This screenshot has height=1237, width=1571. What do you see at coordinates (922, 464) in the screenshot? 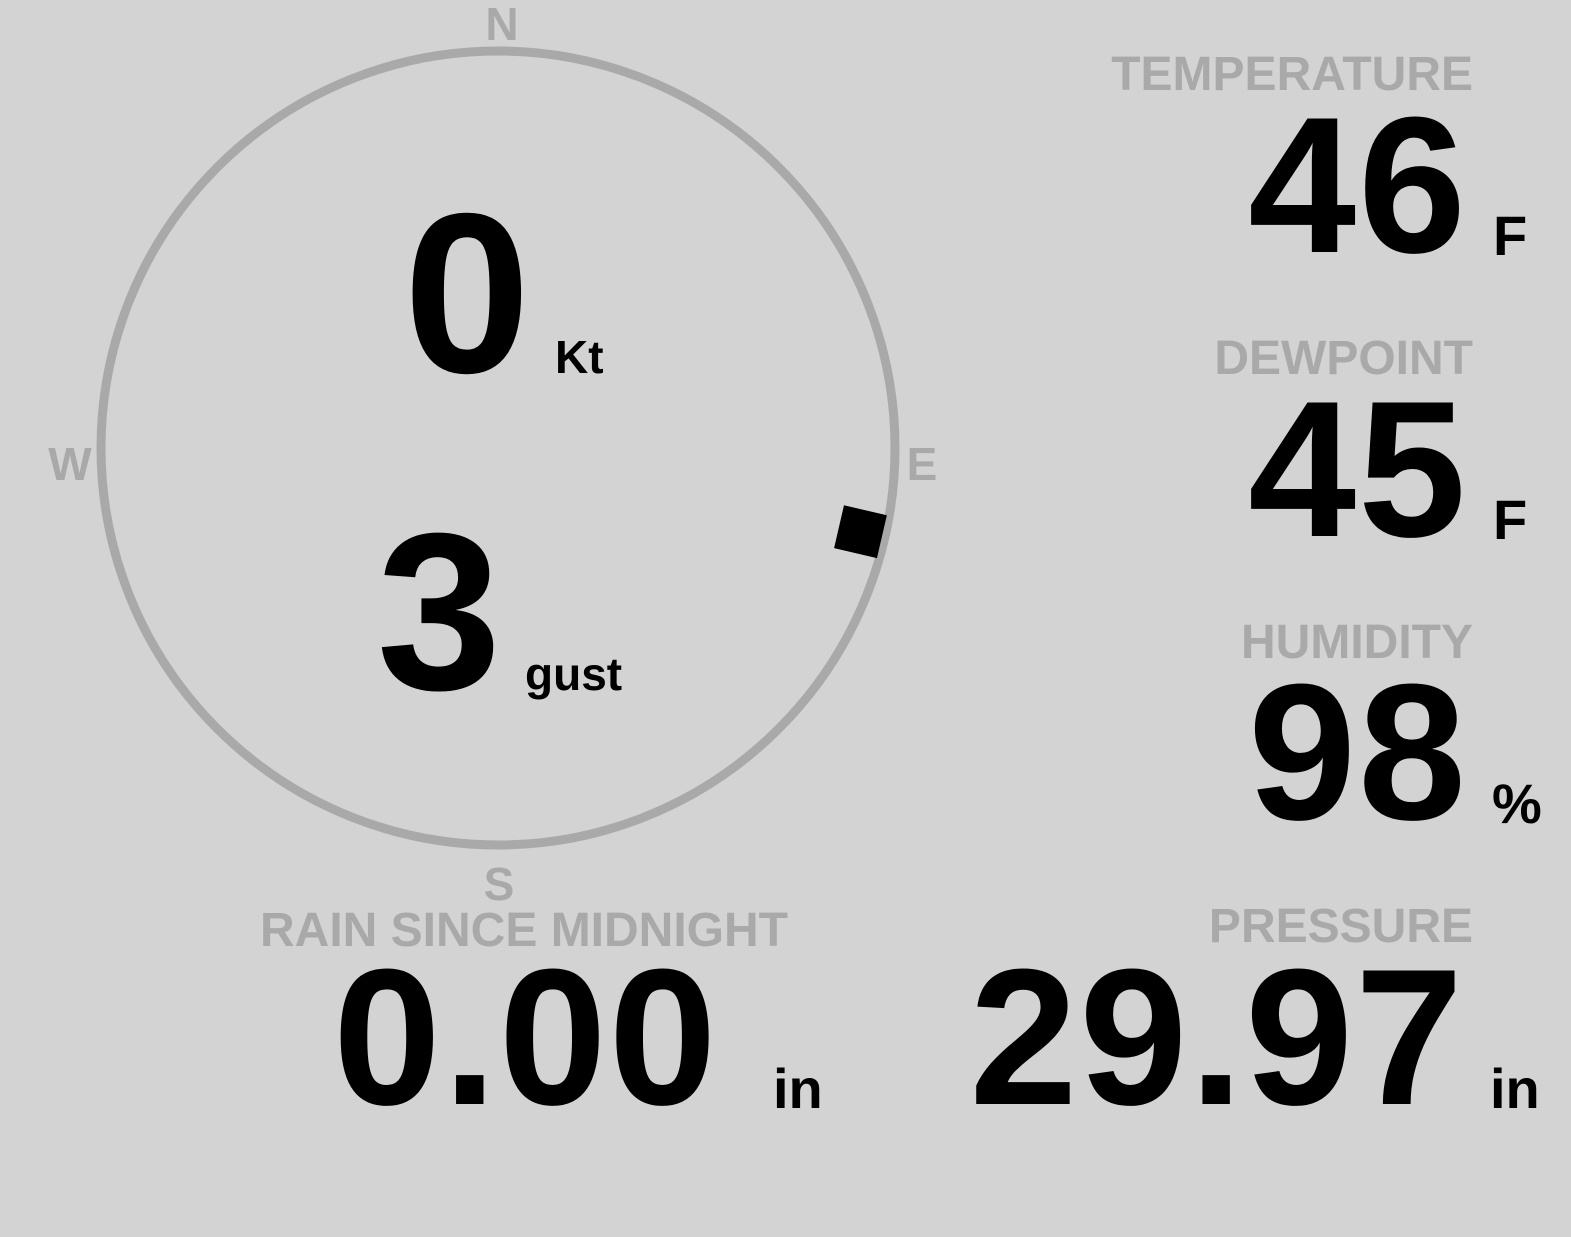
I see `compass-east: E` at bounding box center [922, 464].